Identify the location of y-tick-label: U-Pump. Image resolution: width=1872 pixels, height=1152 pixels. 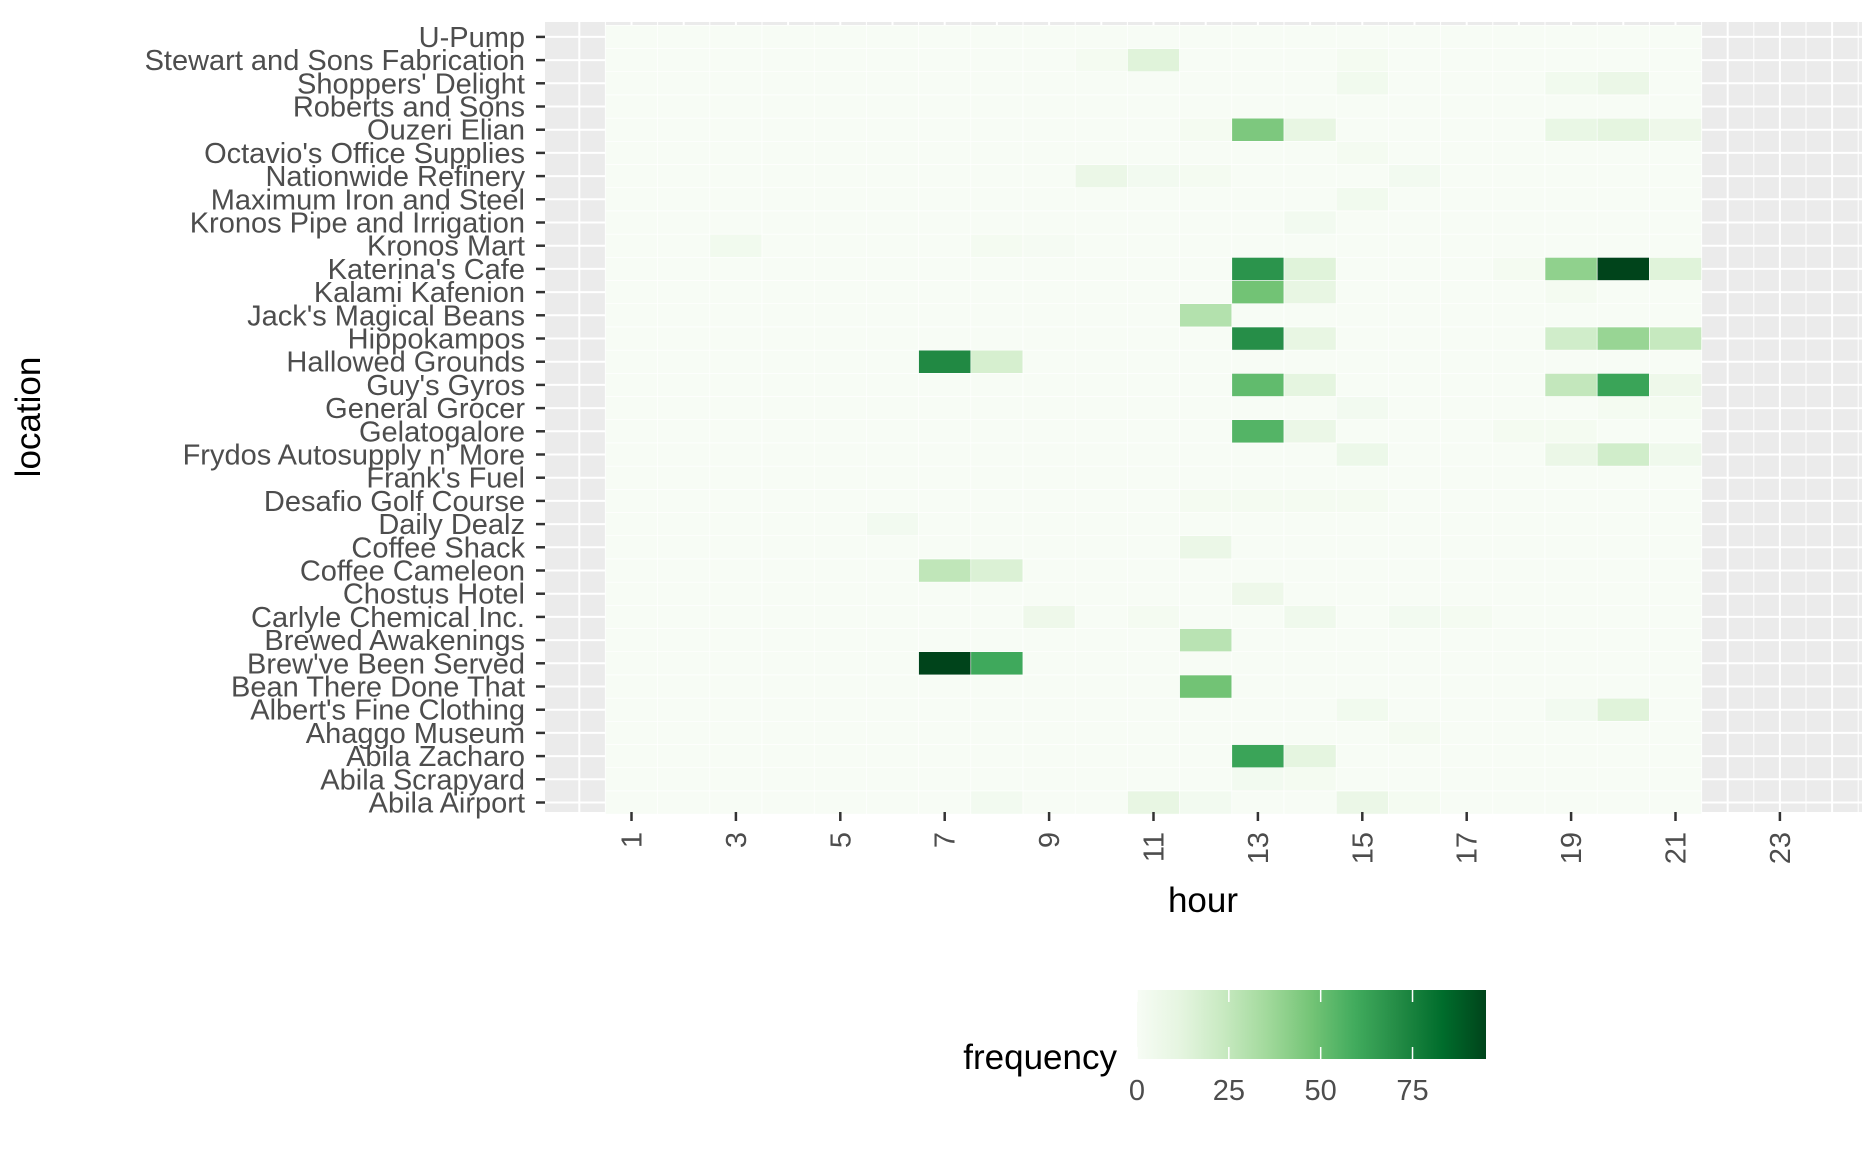
(472, 38).